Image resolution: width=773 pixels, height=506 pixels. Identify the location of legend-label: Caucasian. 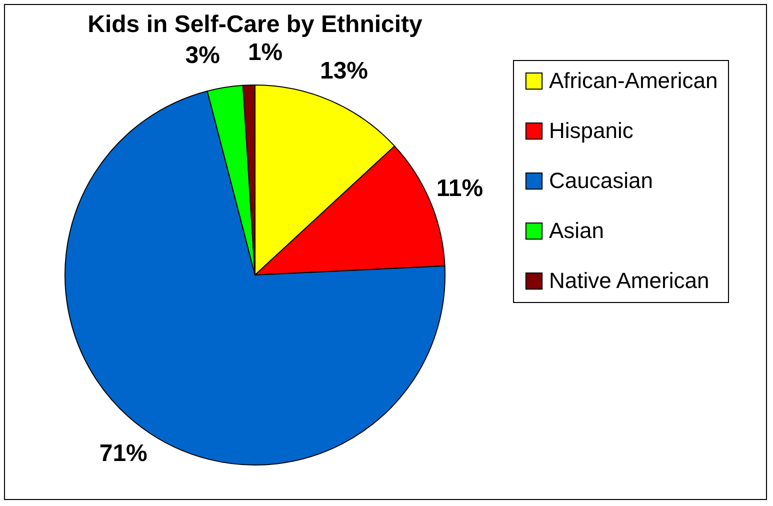
(601, 180).